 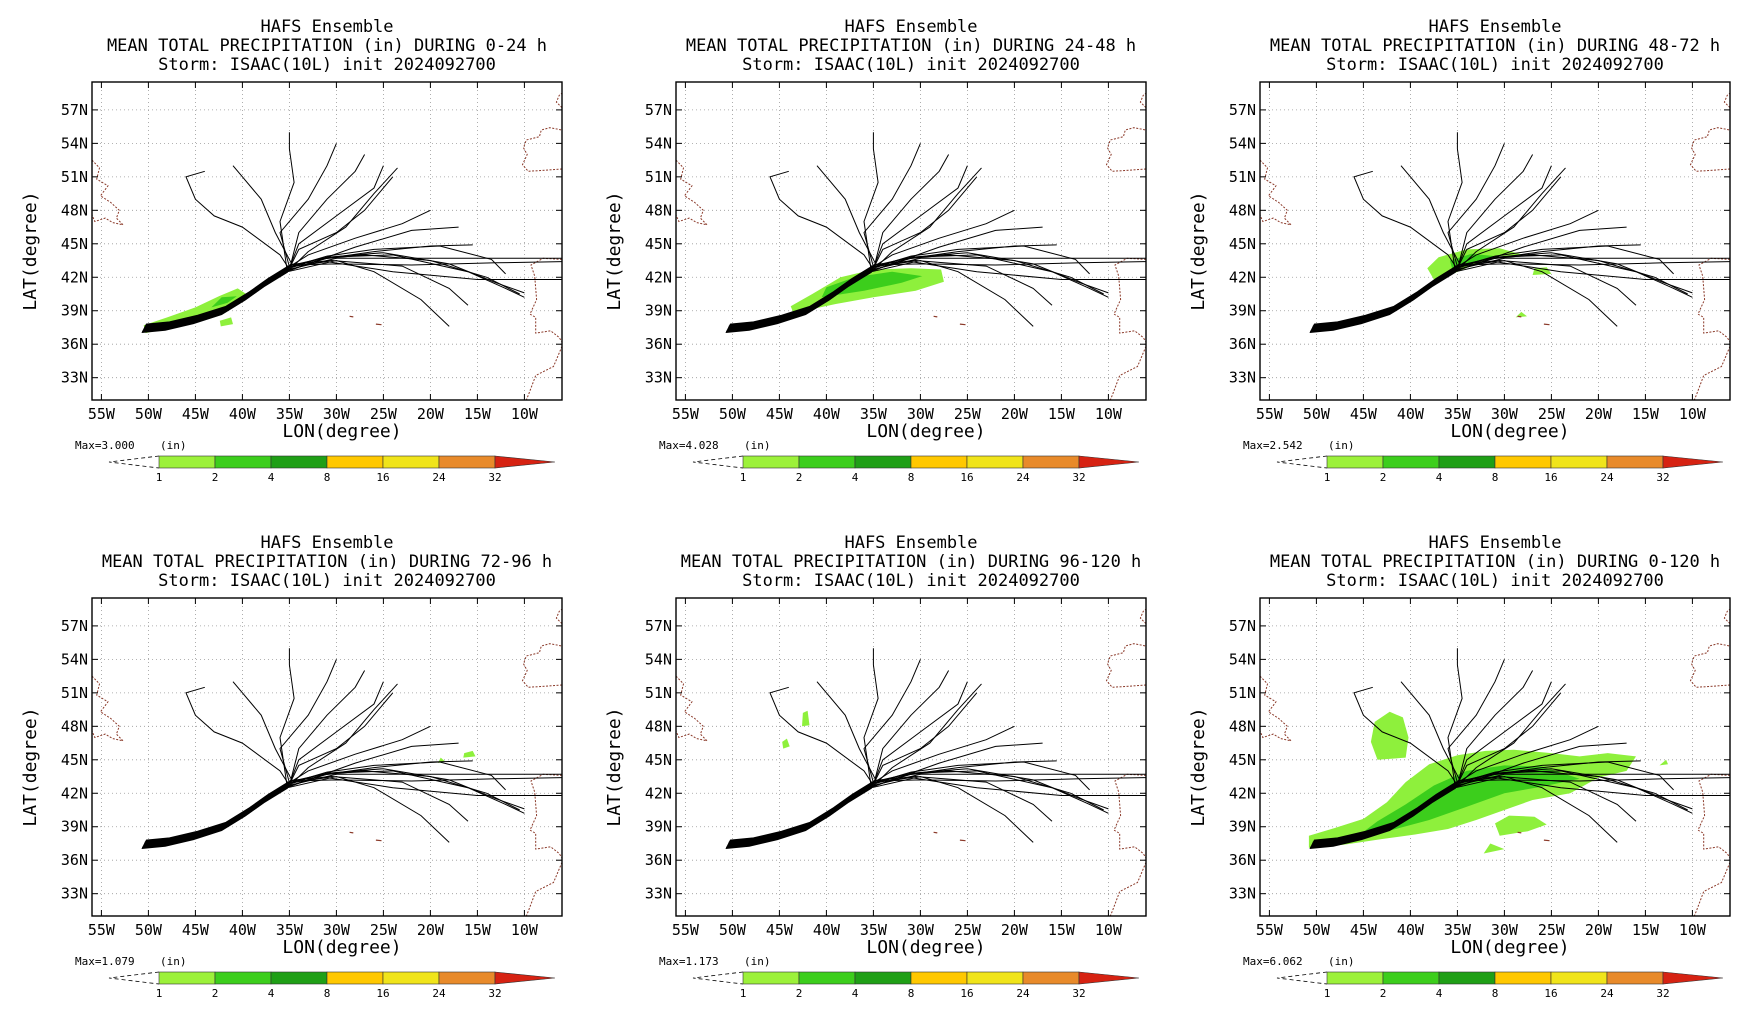 I want to click on colorbar-tick-label: 4, so click(x=1439, y=477).